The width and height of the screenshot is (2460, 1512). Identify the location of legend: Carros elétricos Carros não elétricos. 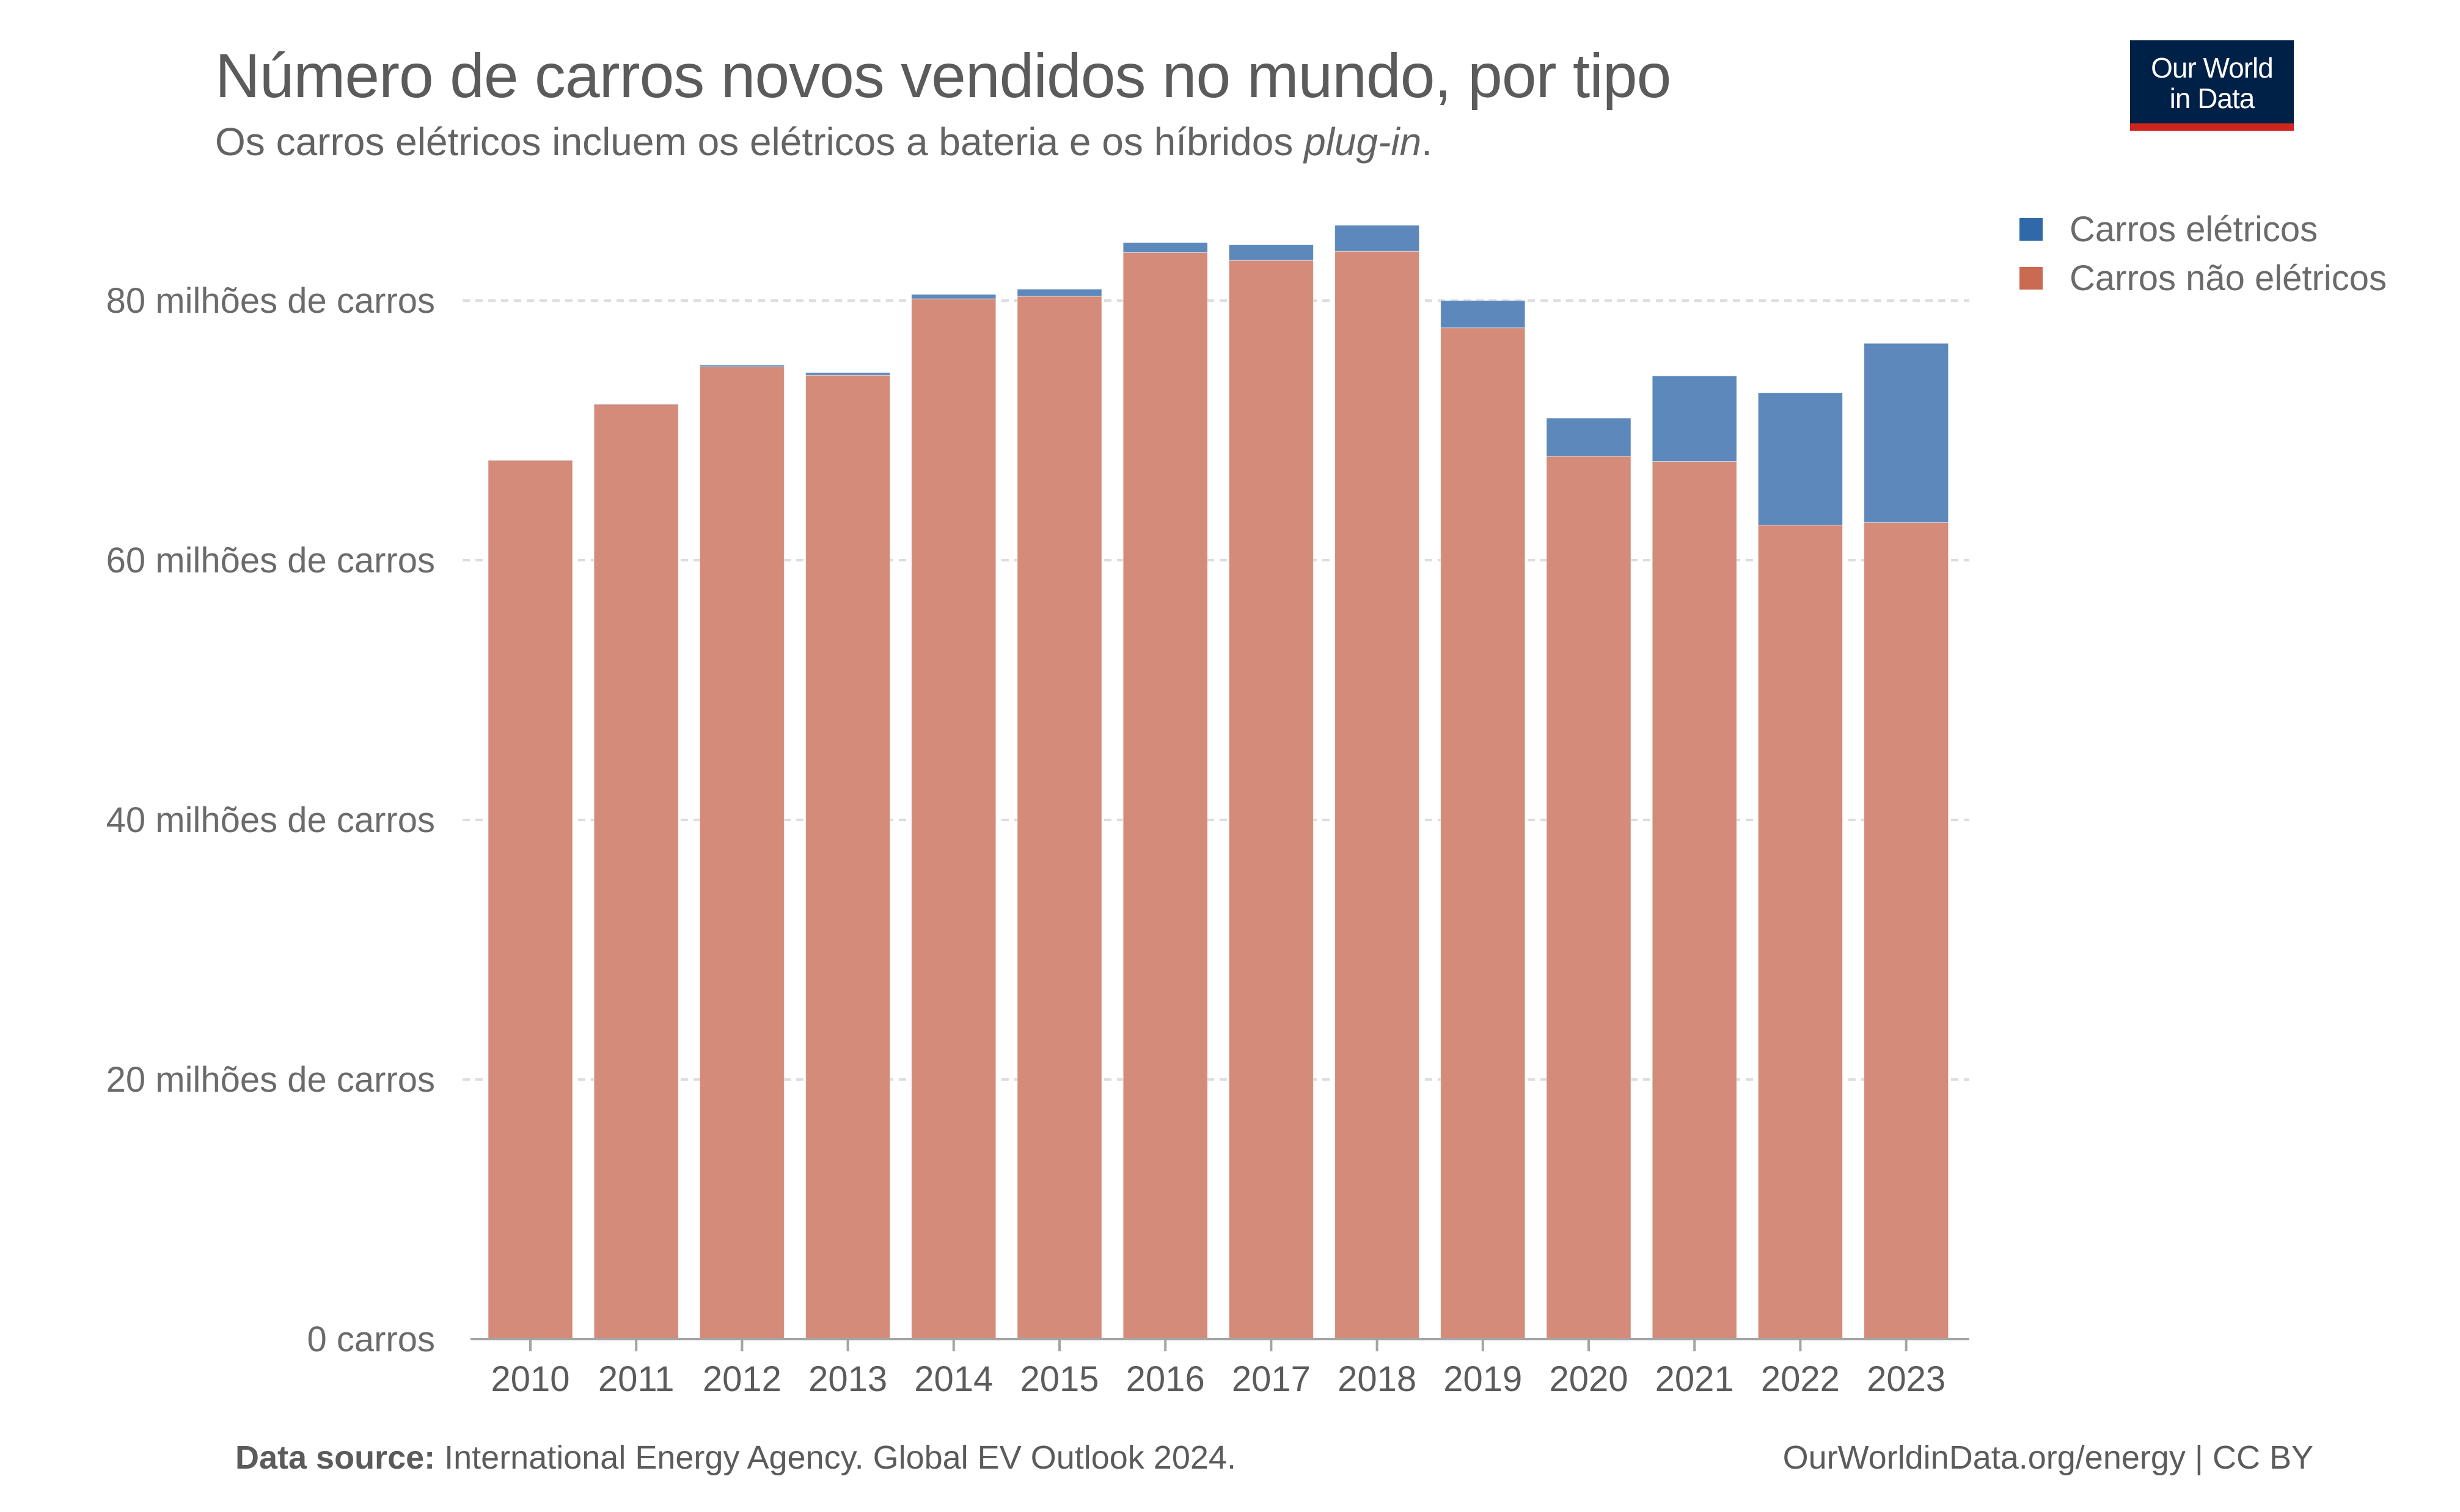
(2203, 253).